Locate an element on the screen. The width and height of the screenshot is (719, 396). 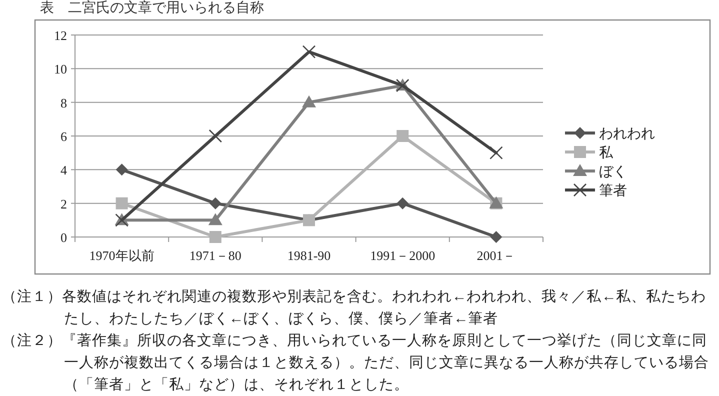
y-tick-label: 2 is located at coordinates (63, 204).